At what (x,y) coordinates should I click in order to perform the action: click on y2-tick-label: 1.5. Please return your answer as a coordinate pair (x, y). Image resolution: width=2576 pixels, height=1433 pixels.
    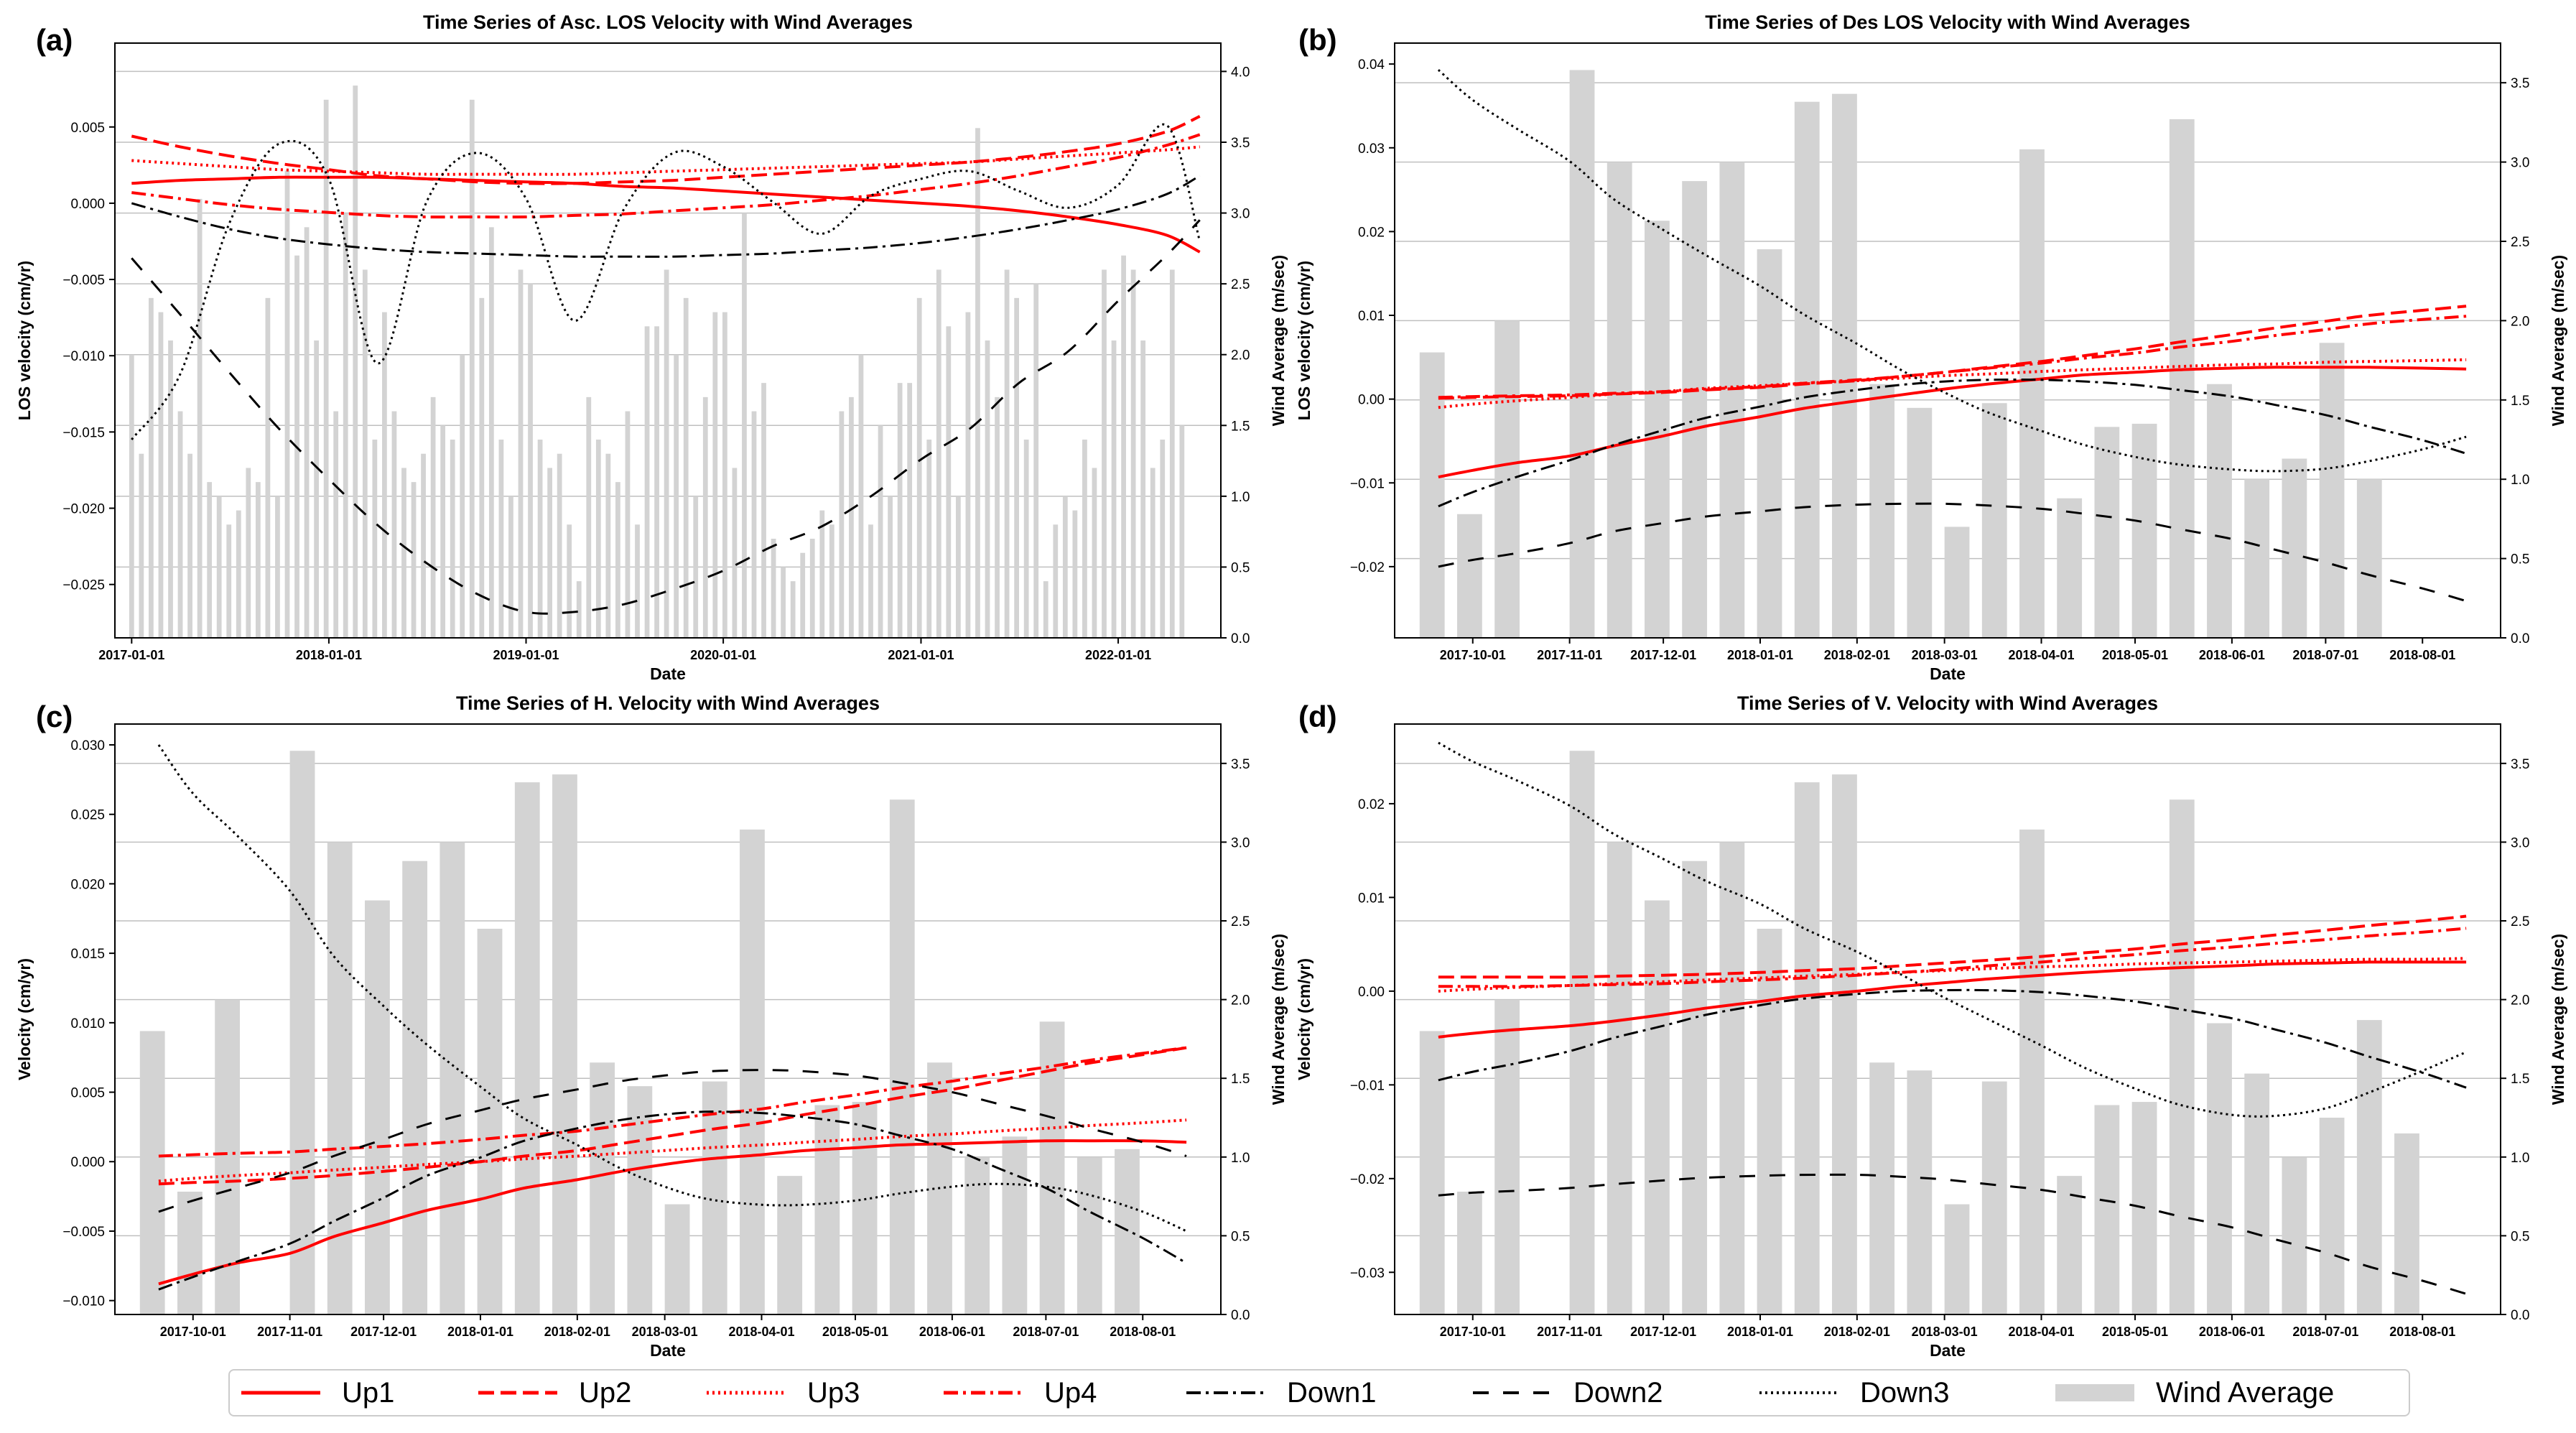
    Looking at the image, I should click on (1240, 426).